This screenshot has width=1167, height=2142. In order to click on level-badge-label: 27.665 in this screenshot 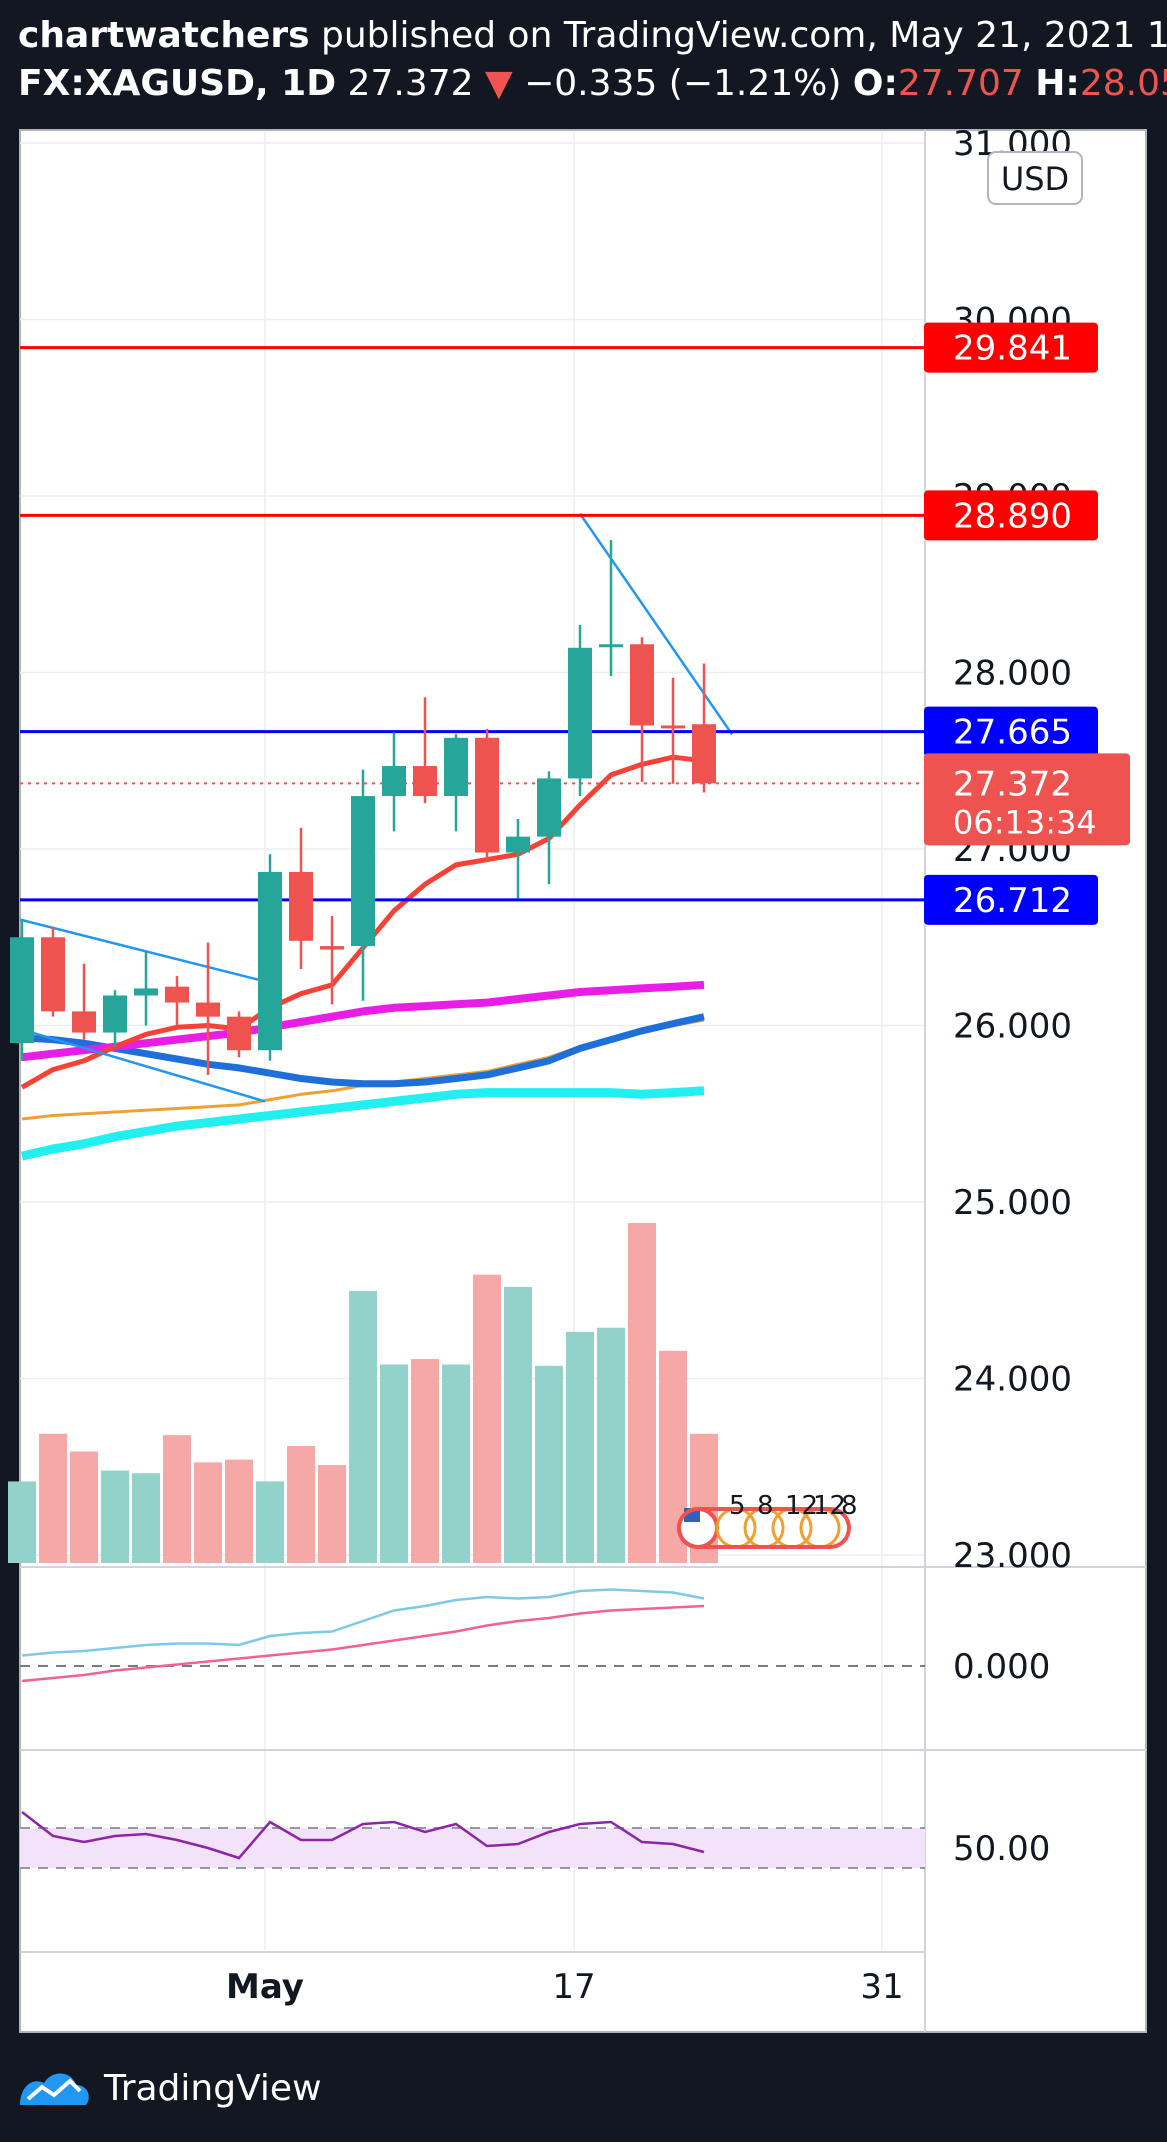, I will do `click(1012, 733)`.